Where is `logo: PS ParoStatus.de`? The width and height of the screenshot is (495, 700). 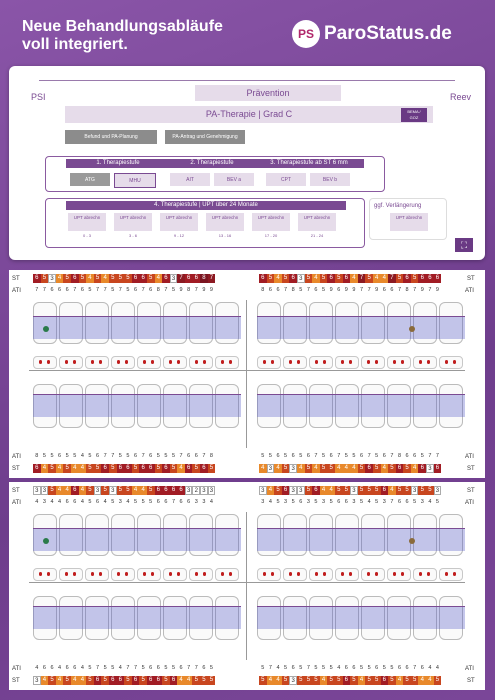 logo: PS ParoStatus.de is located at coordinates (372, 34).